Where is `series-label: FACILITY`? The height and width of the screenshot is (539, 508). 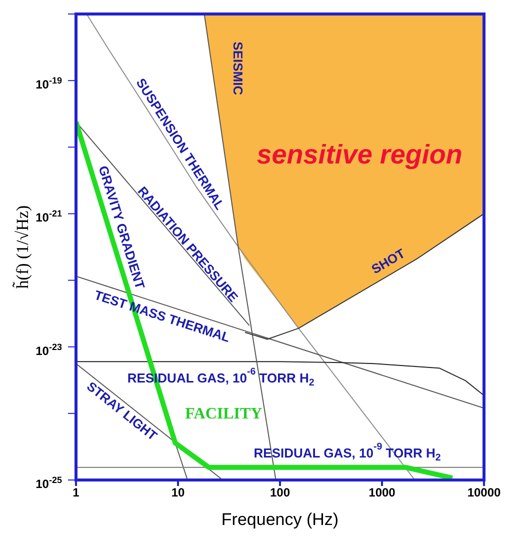 series-label: FACILITY is located at coordinates (224, 413).